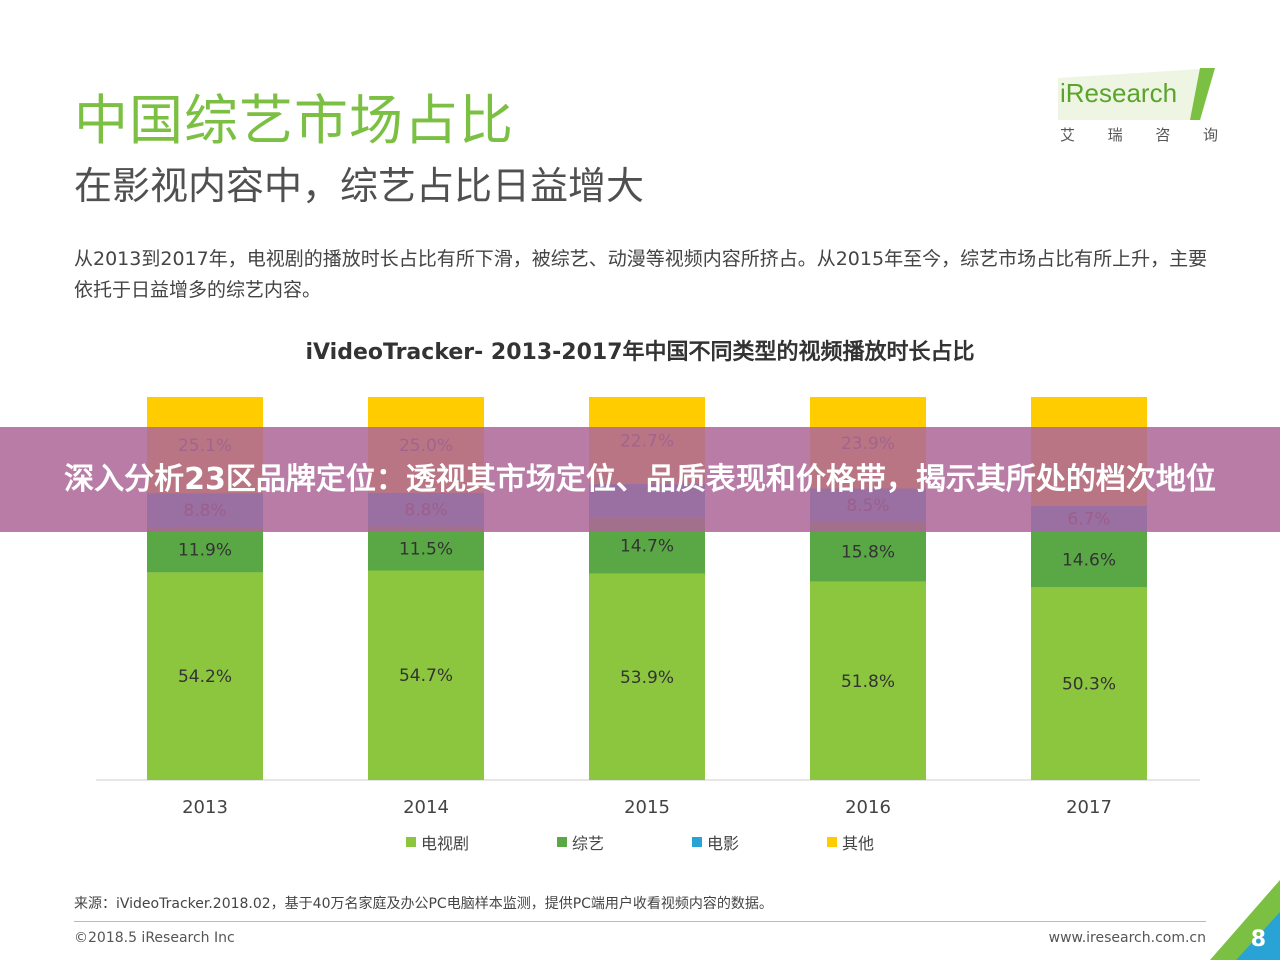  Describe the element at coordinates (647, 546) in the screenshot. I see `data-label: 14.7%` at that location.